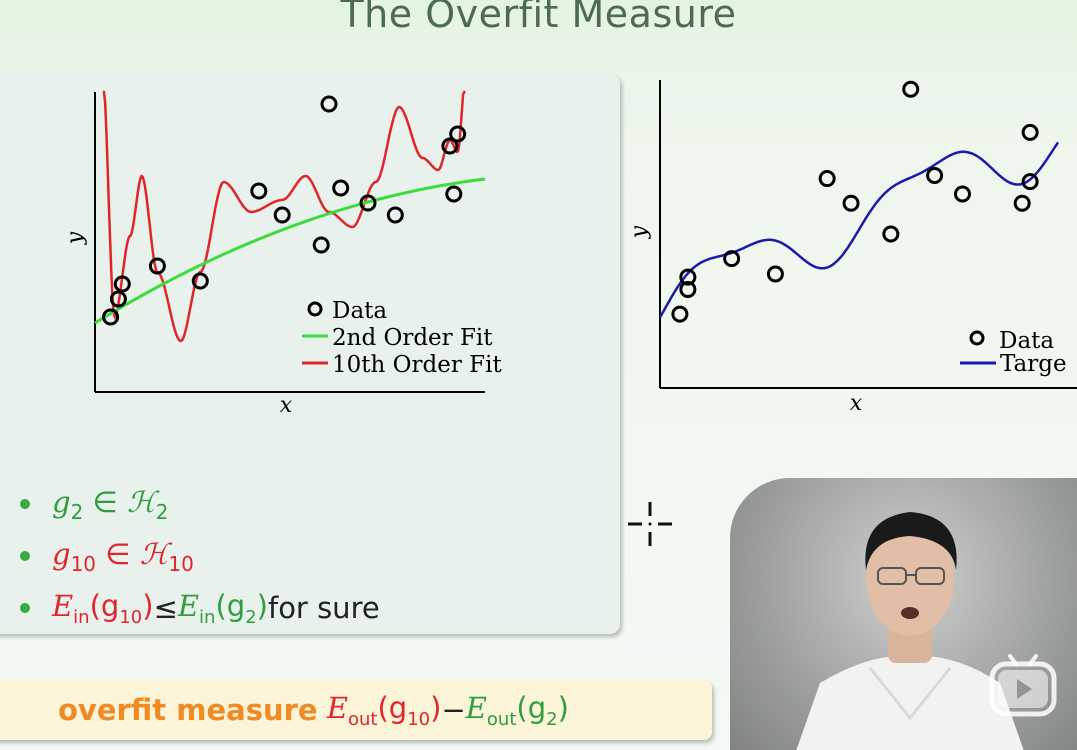 The image size is (1077, 750). Describe the element at coordinates (856, 403) in the screenshot. I see `right-x-axis-label: x` at that location.